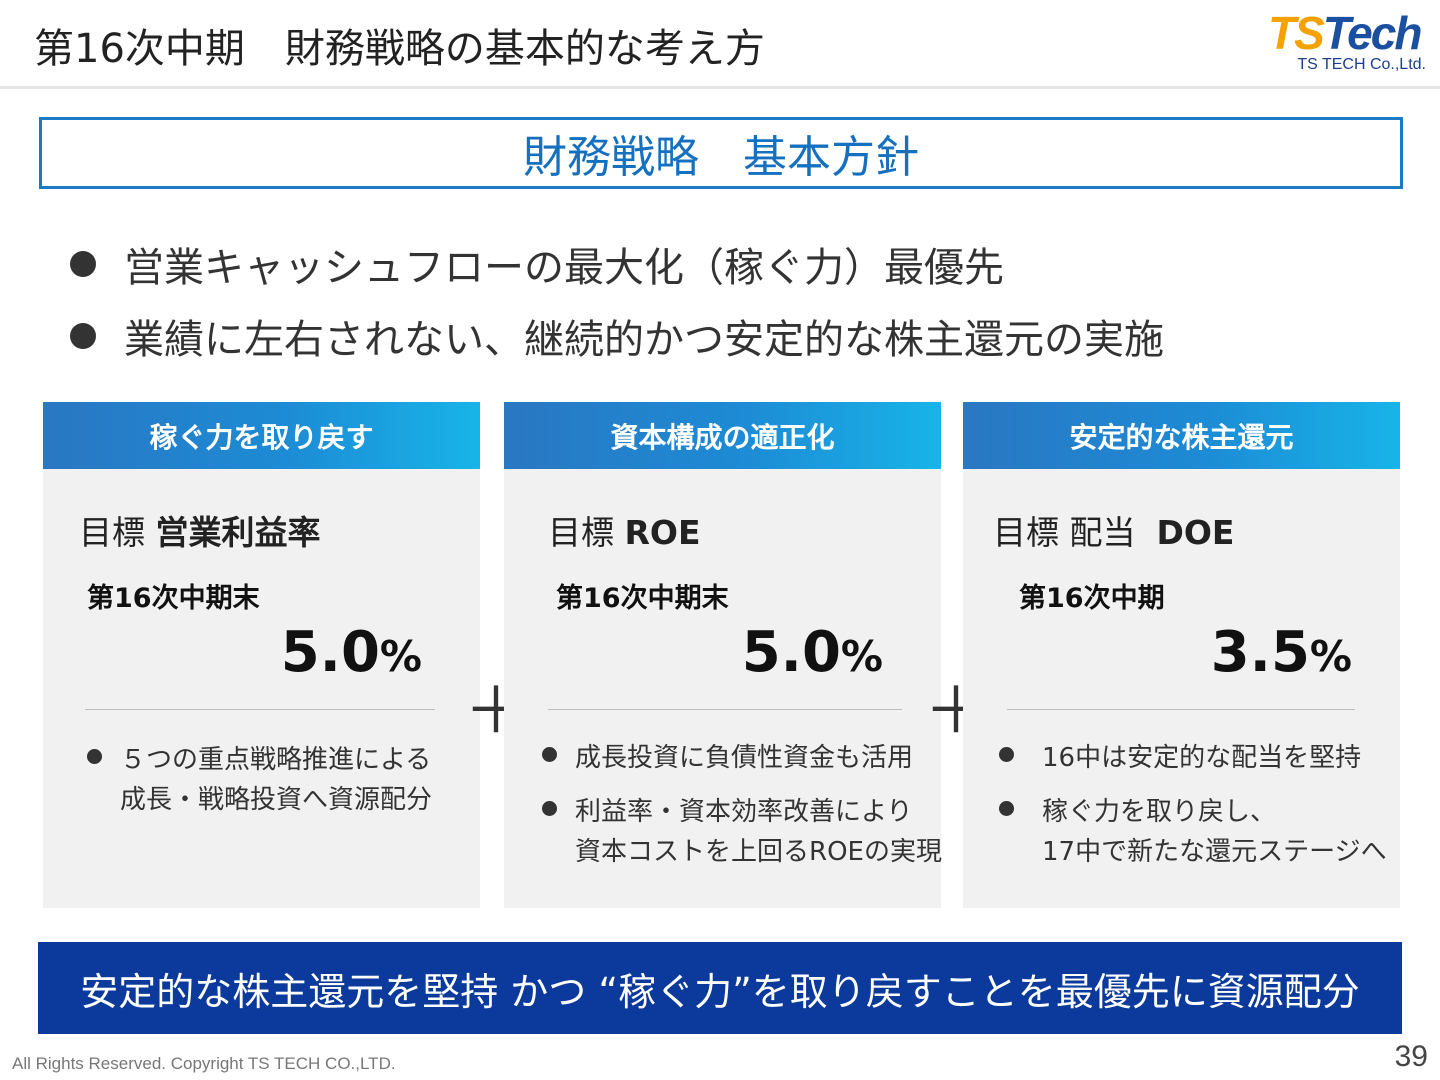 The width and height of the screenshot is (1440, 1080). Describe the element at coordinates (1092, 598) in the screenshot. I see `card-period: 第16次中期` at that location.